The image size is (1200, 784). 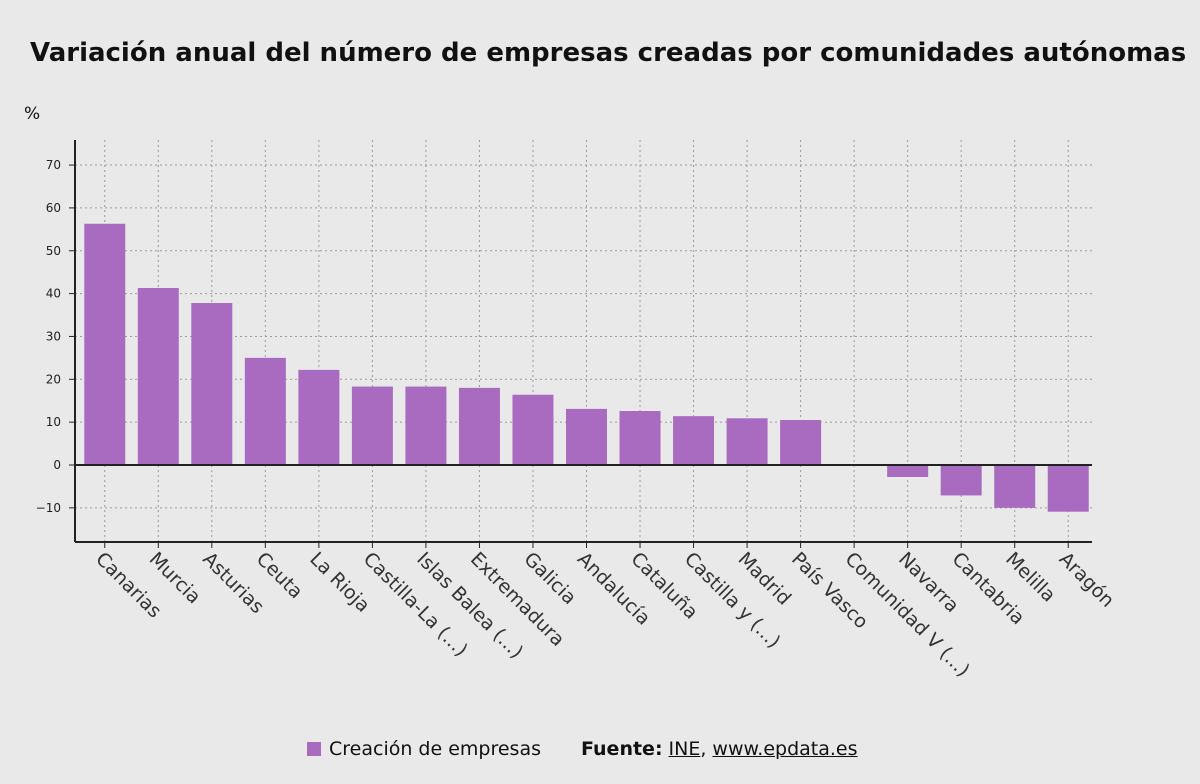 I want to click on y-tick-label: 30, so click(x=53, y=336).